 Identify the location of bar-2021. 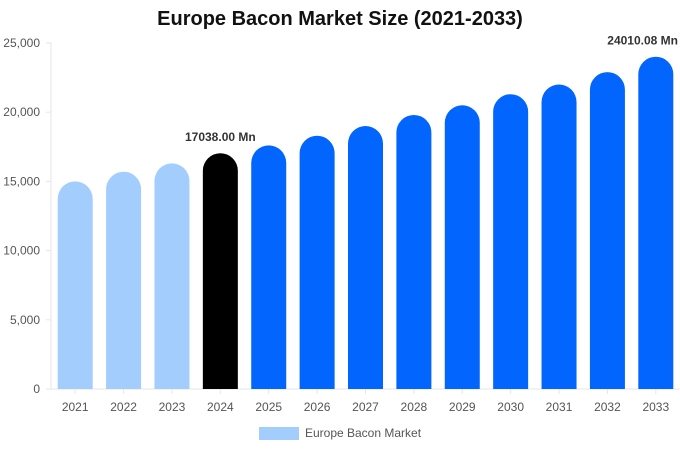
(75, 285).